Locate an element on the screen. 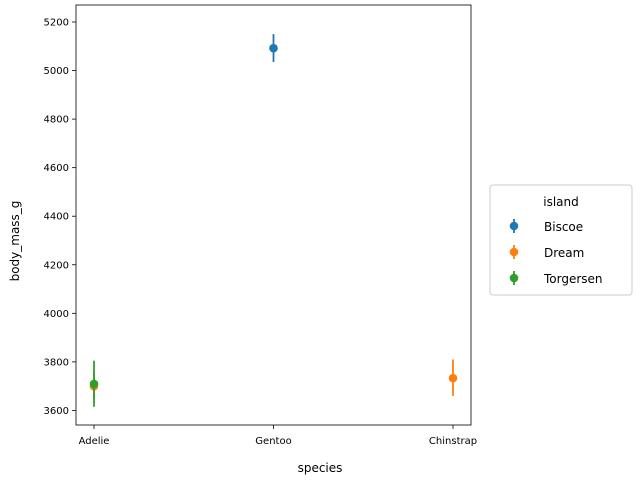  point-torgersen-adelie is located at coordinates (94, 384).